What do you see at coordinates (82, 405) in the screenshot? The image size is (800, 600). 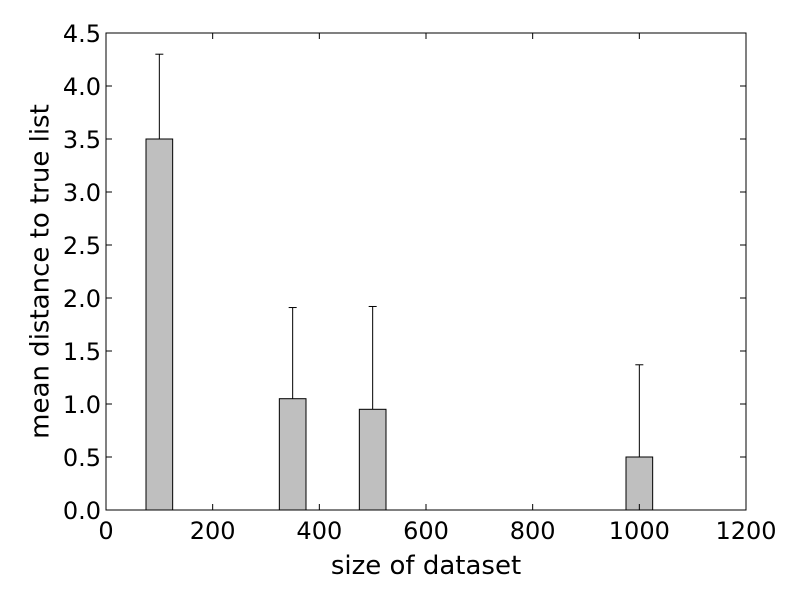 I see `y-tick-label: 1.0` at bounding box center [82, 405].